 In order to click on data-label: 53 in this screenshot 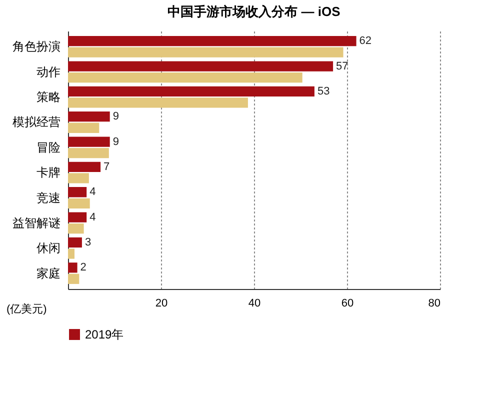, I will do `click(323, 91)`.